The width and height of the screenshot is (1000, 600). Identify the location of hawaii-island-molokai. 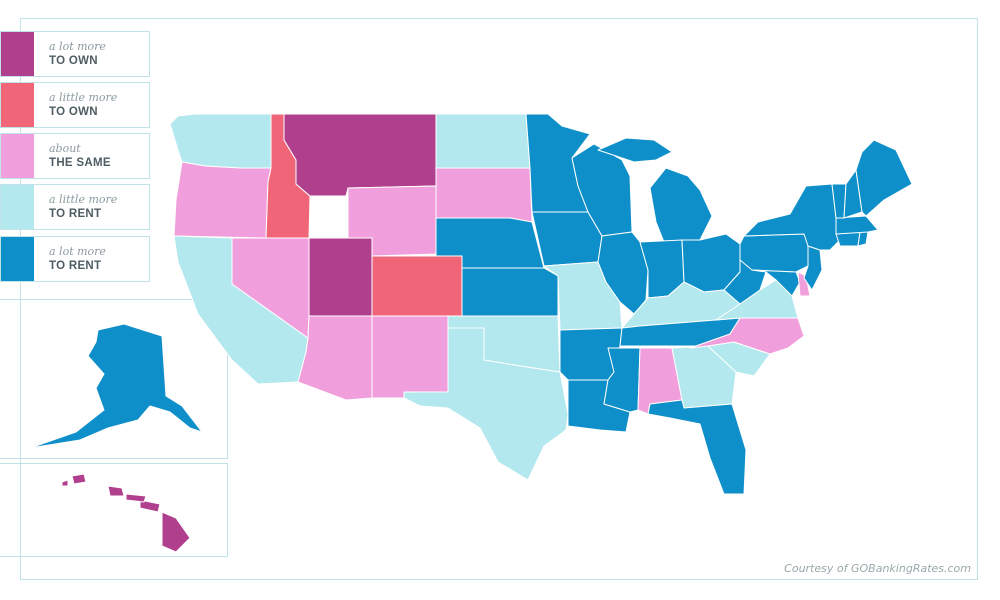
(136, 498).